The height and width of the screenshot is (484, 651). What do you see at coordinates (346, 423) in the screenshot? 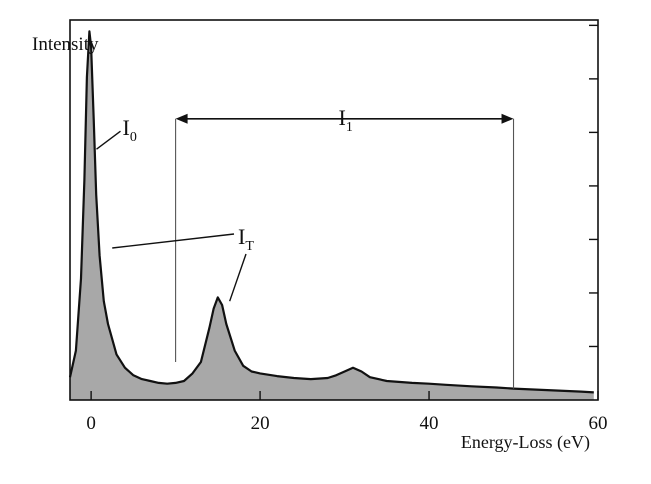
I see `x-tick-labels: 0 20 40 60` at bounding box center [346, 423].